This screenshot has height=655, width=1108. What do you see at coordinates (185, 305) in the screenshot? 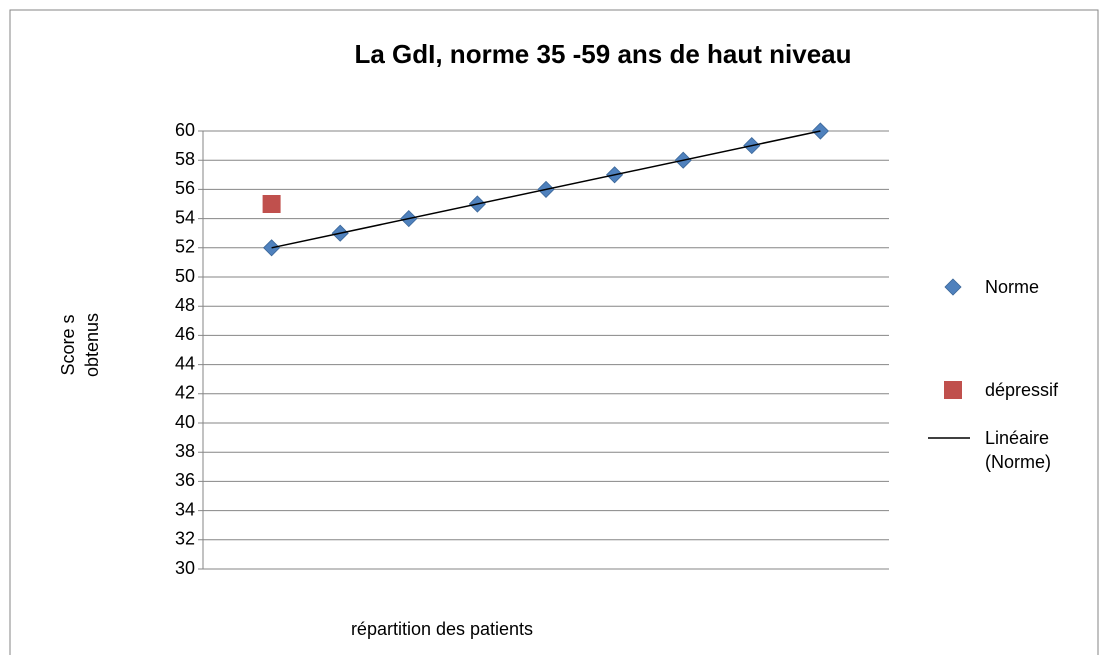
I see `y-tick-label: 48` at bounding box center [185, 305].